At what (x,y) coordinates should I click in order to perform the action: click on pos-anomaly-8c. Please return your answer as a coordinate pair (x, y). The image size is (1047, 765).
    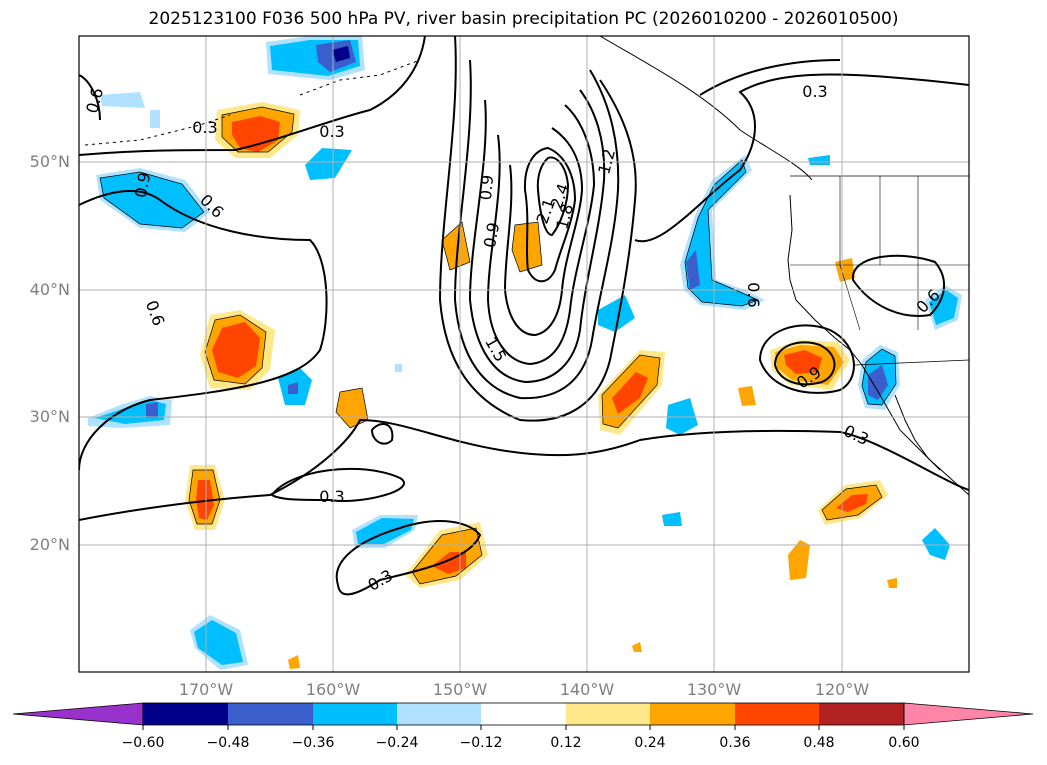
    Looking at the image, I should click on (630, 393).